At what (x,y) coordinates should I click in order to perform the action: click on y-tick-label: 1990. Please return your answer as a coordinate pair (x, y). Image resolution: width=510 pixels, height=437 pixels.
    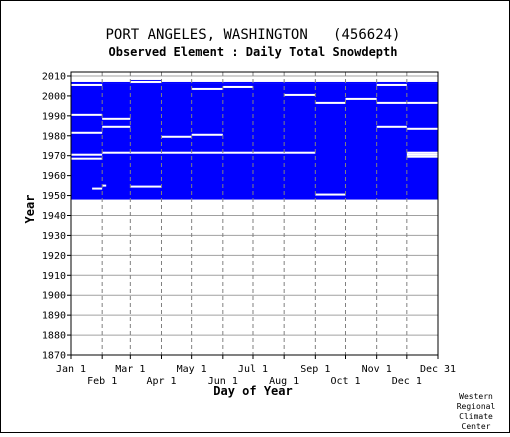
    Looking at the image, I should click on (54, 116).